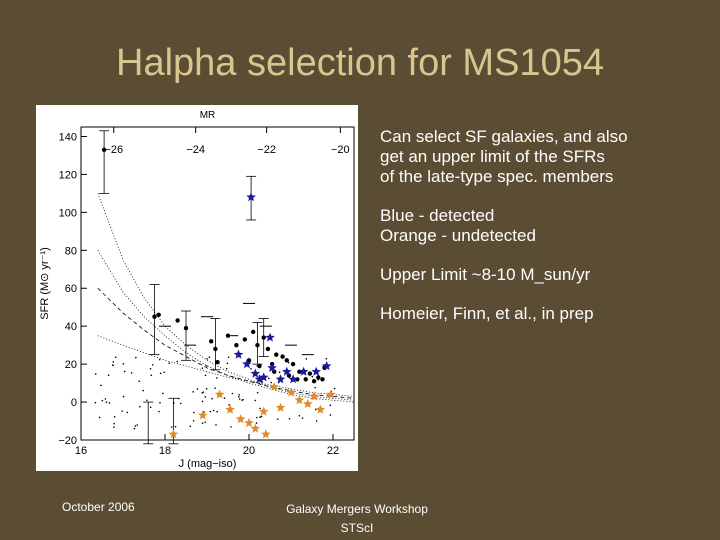 The image size is (720, 540). What do you see at coordinates (113, 150) in the screenshot?
I see `top-tick-label: −26` at bounding box center [113, 150].